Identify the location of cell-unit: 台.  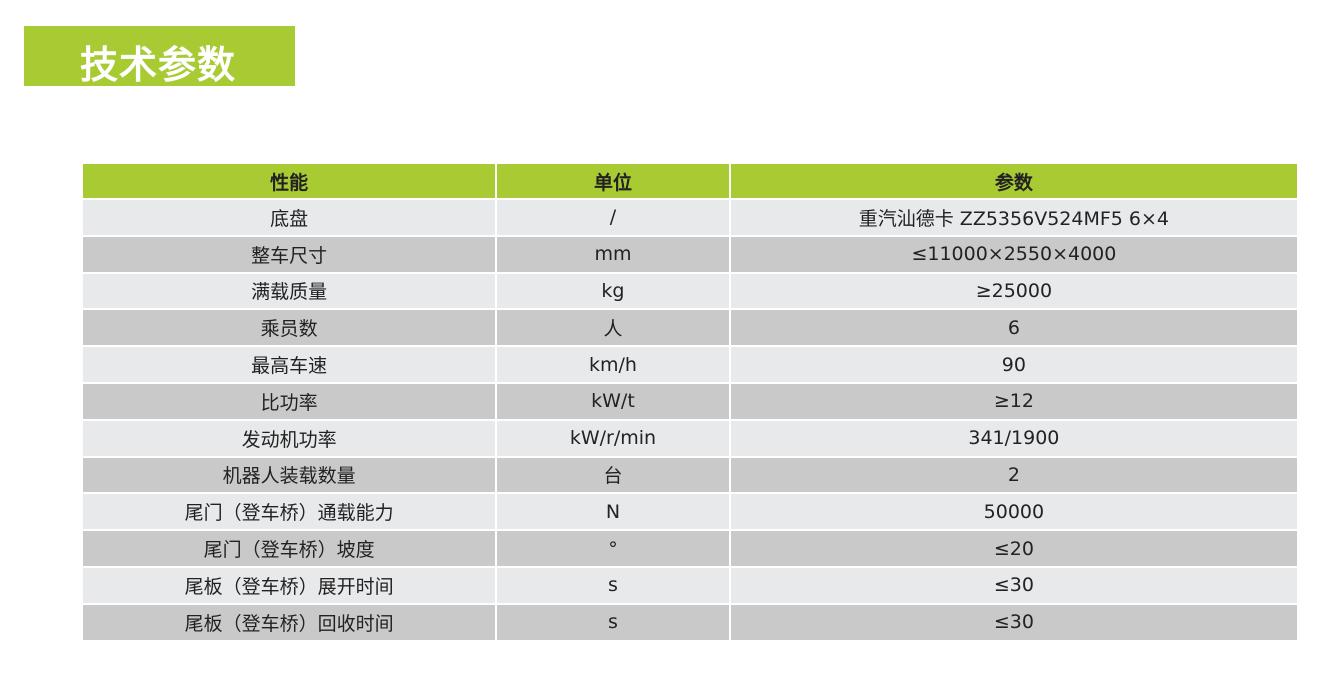
(613, 475).